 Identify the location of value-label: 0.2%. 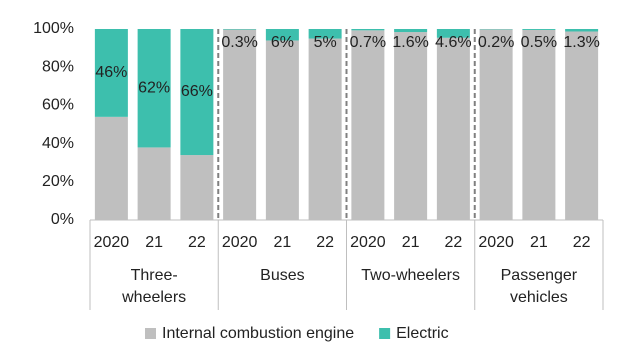
(496, 42).